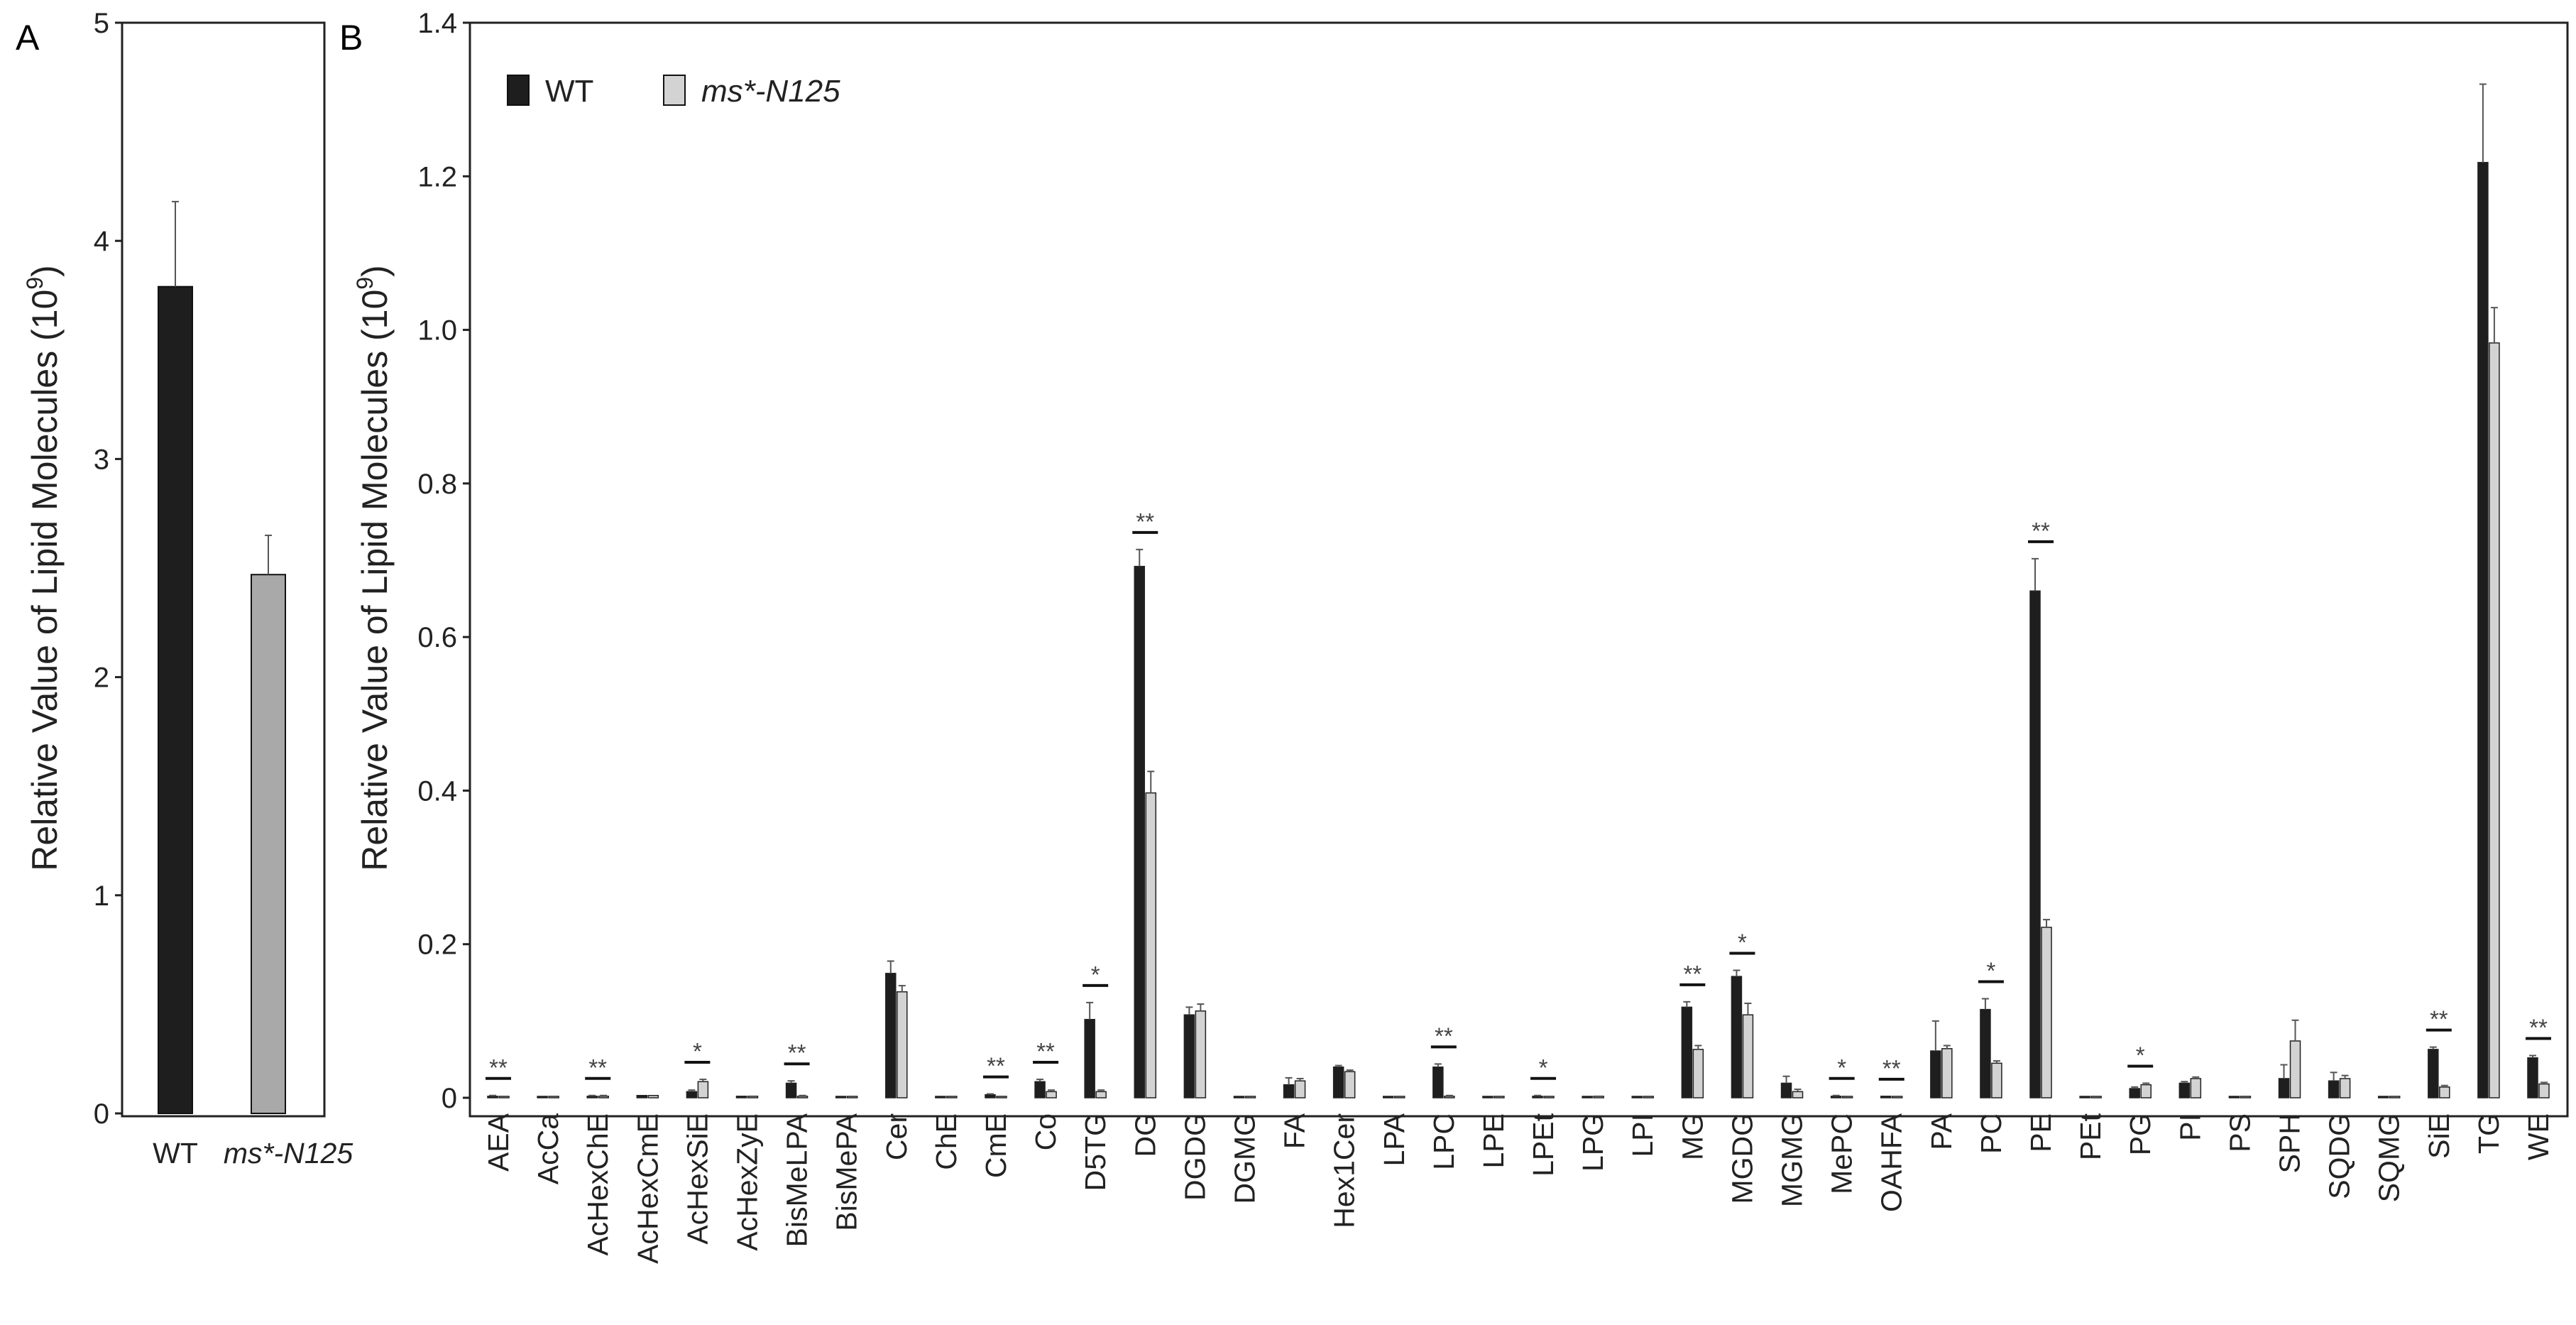 The image size is (2576, 1325). What do you see at coordinates (1786, 1090) in the screenshot?
I see `b-bar-mgmg-wt` at bounding box center [1786, 1090].